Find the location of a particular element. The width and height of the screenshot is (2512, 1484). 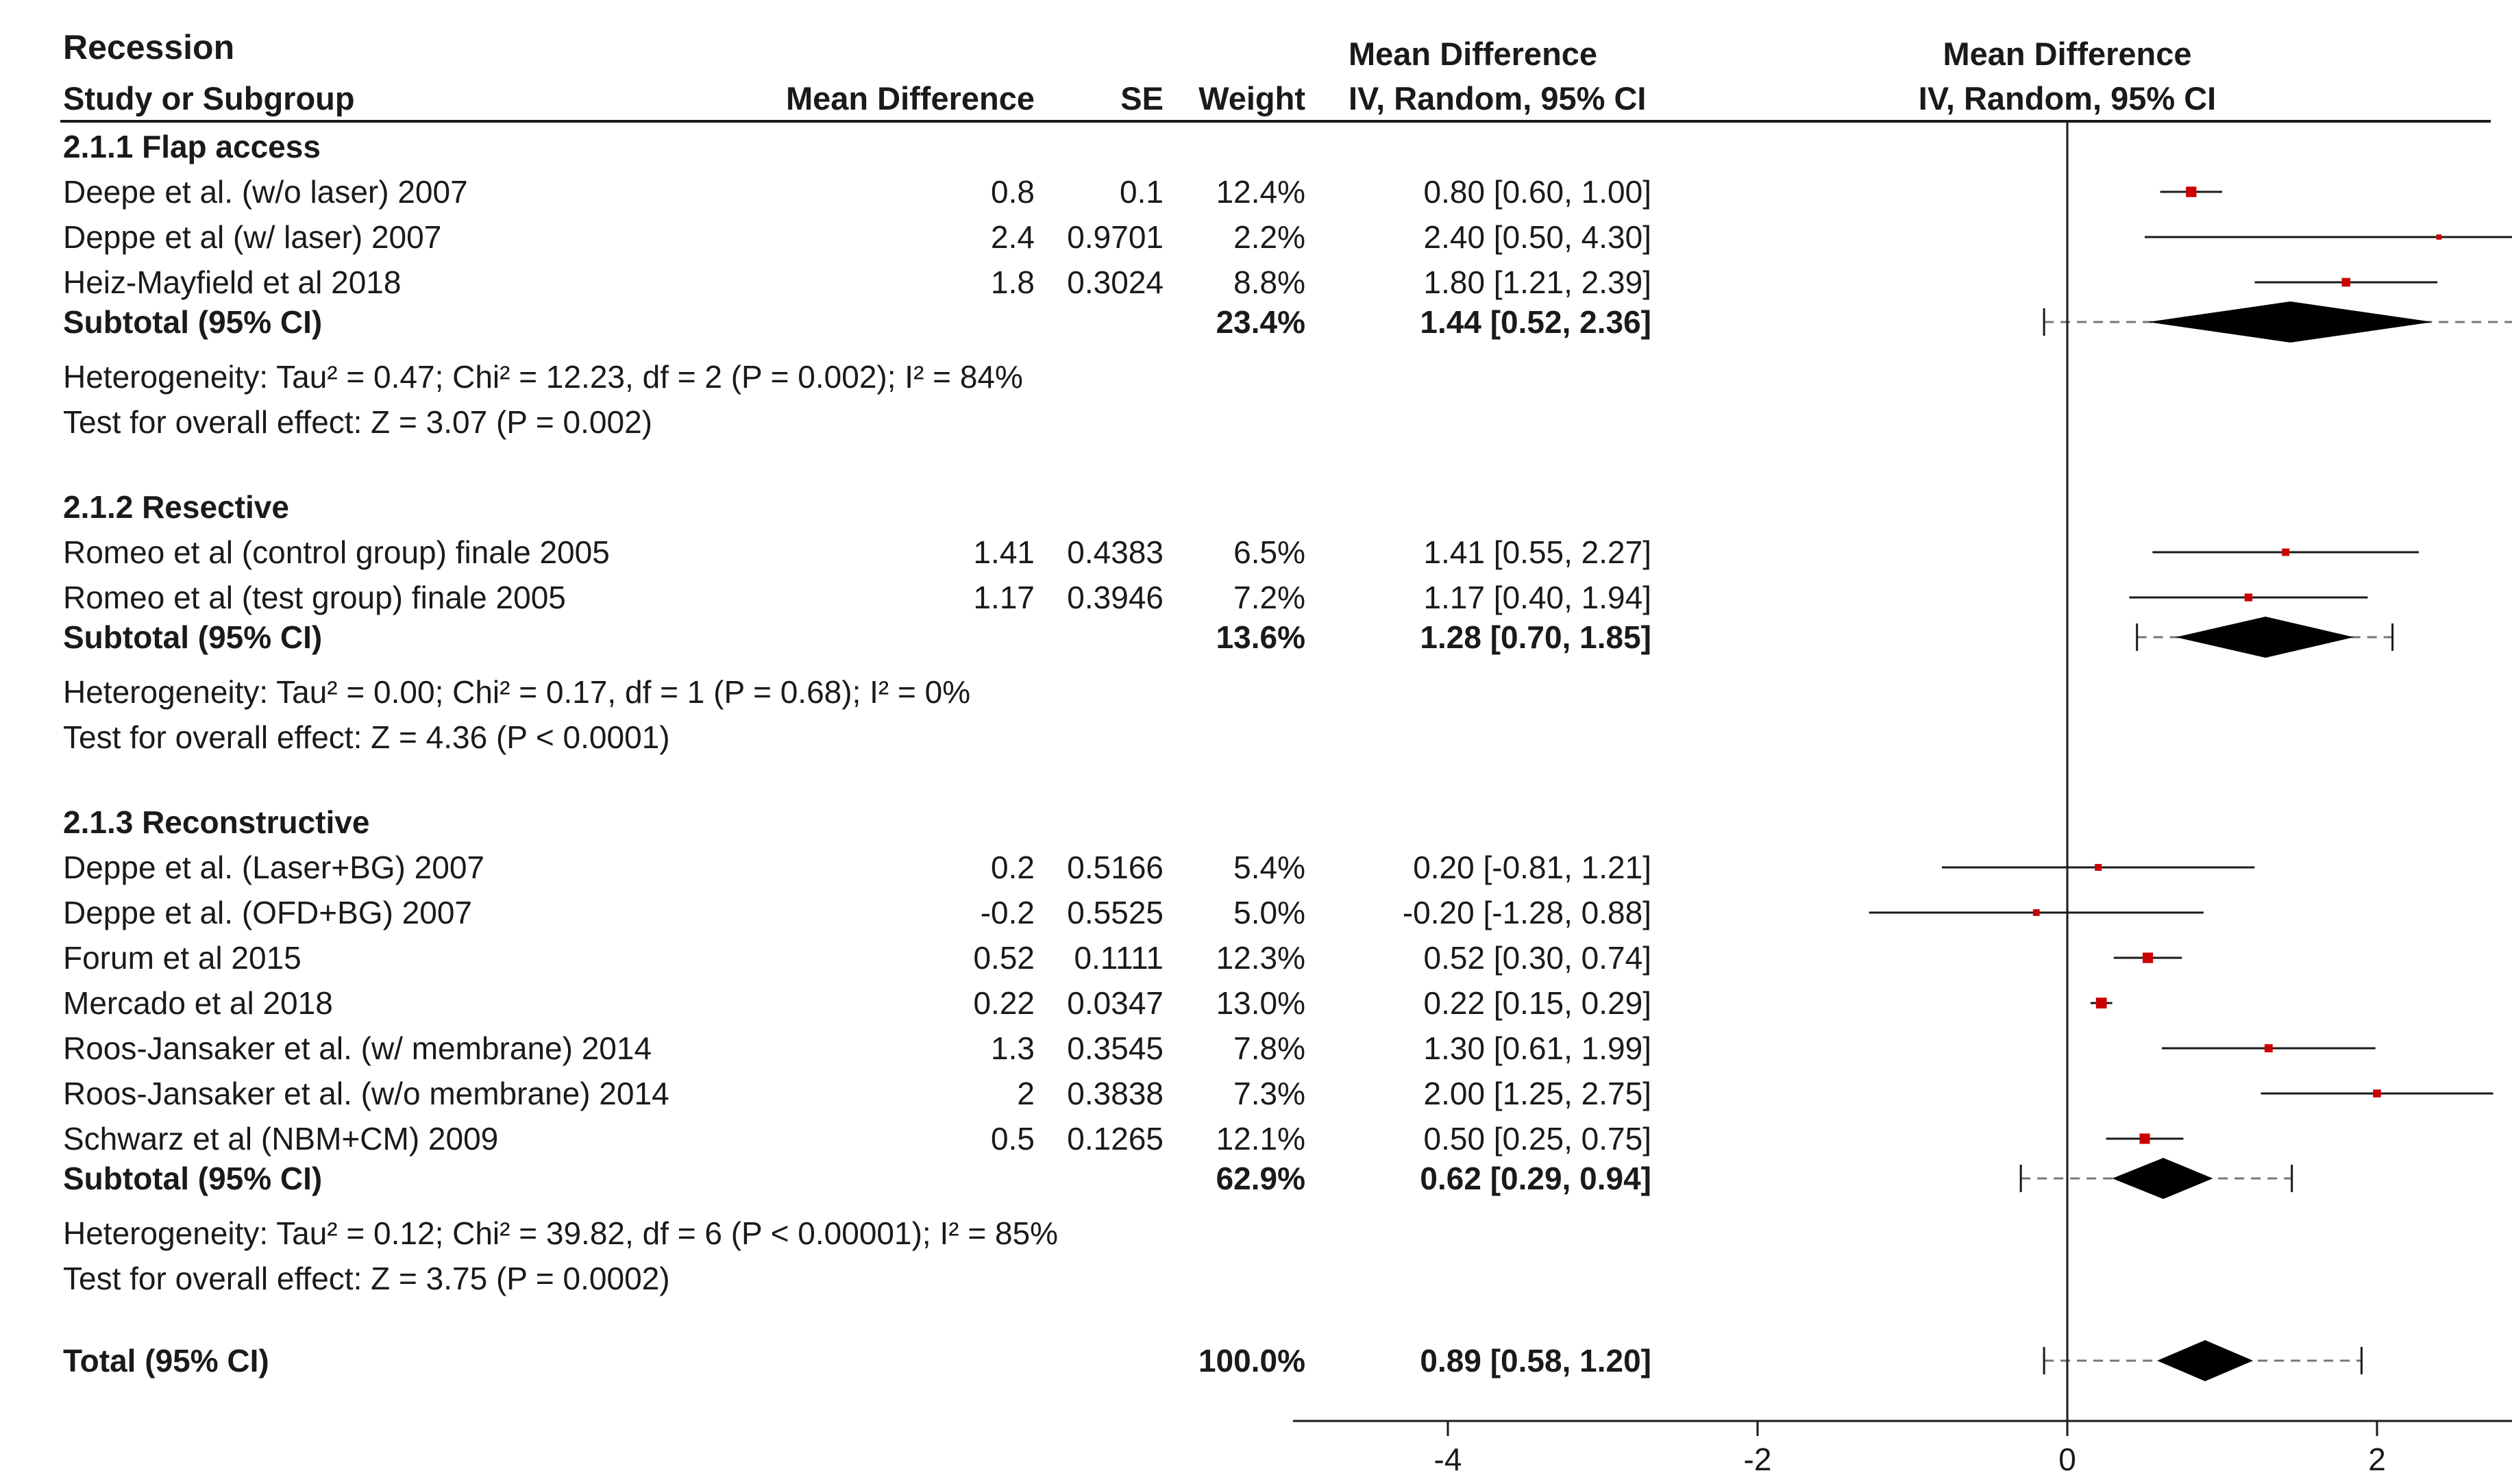

x-tick-label: -4 is located at coordinates (1448, 1459).